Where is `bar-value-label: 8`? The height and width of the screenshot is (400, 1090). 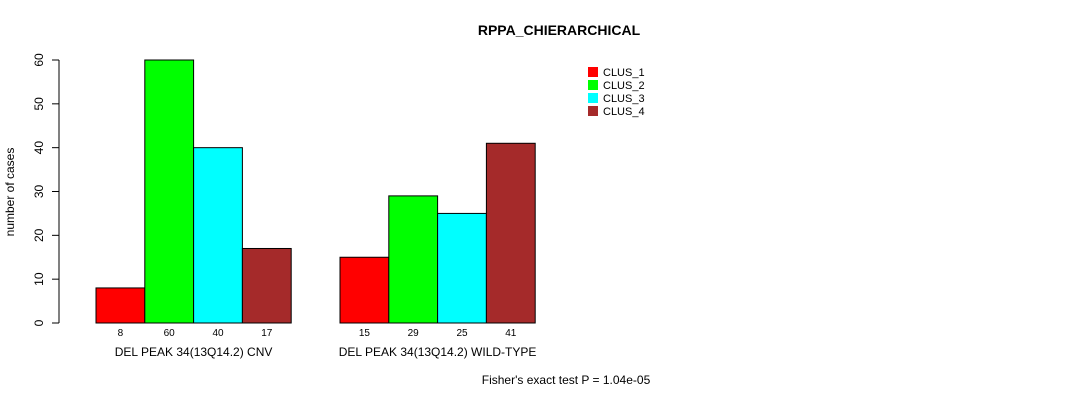
bar-value-label: 8 is located at coordinates (121, 333).